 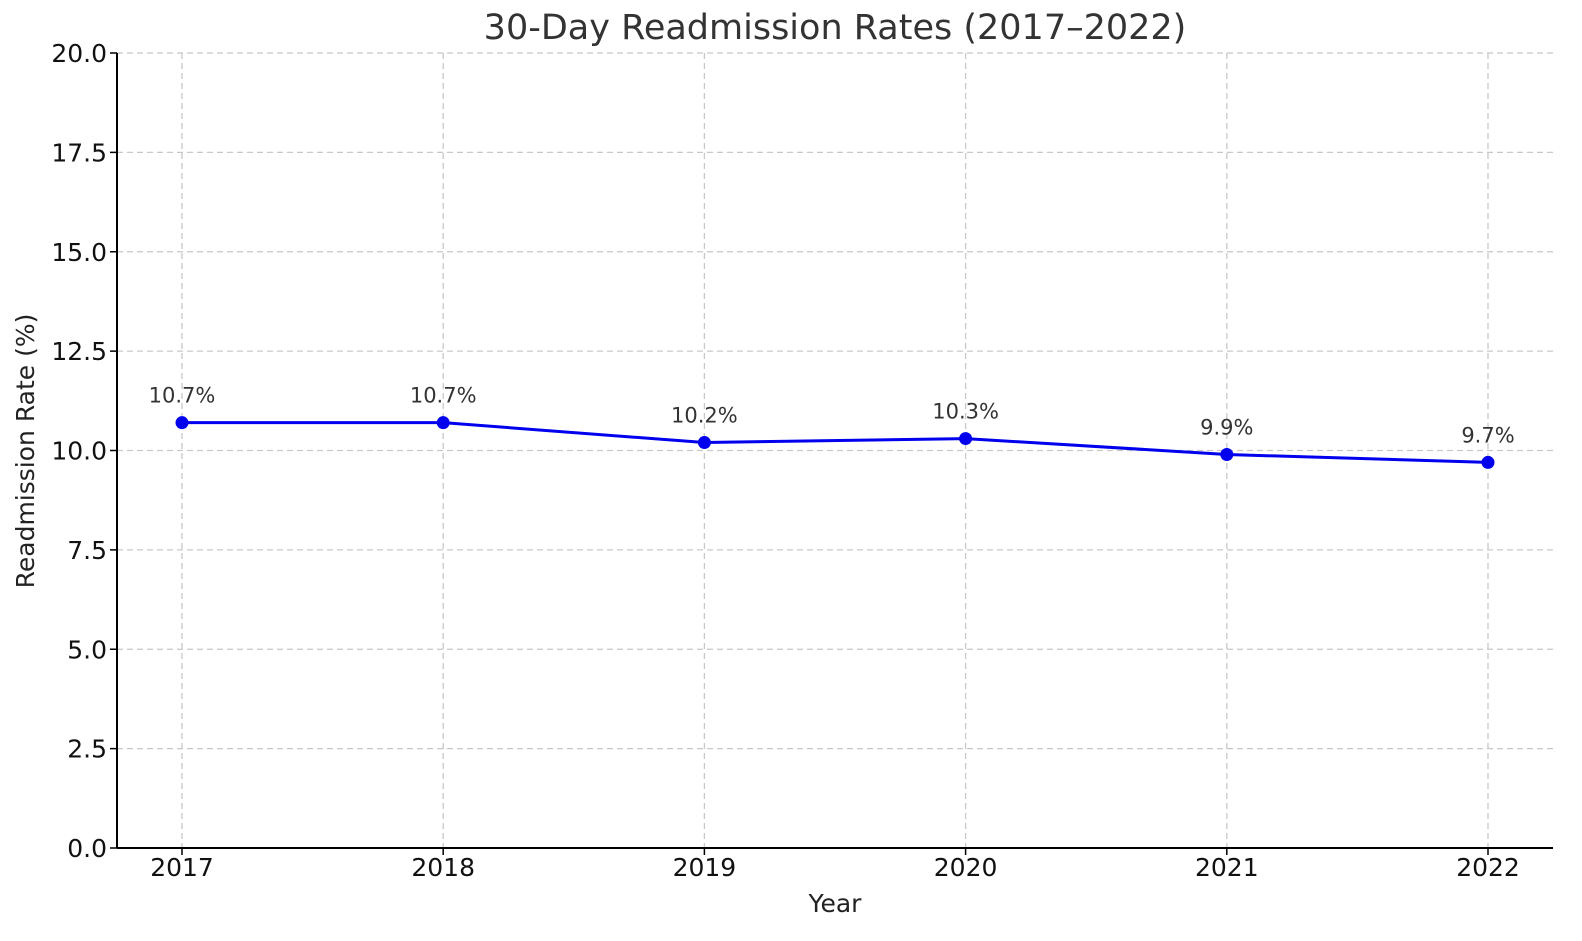 I want to click on chart-title: 30-Day Readmission Rates (2017–2022), so click(x=835, y=28).